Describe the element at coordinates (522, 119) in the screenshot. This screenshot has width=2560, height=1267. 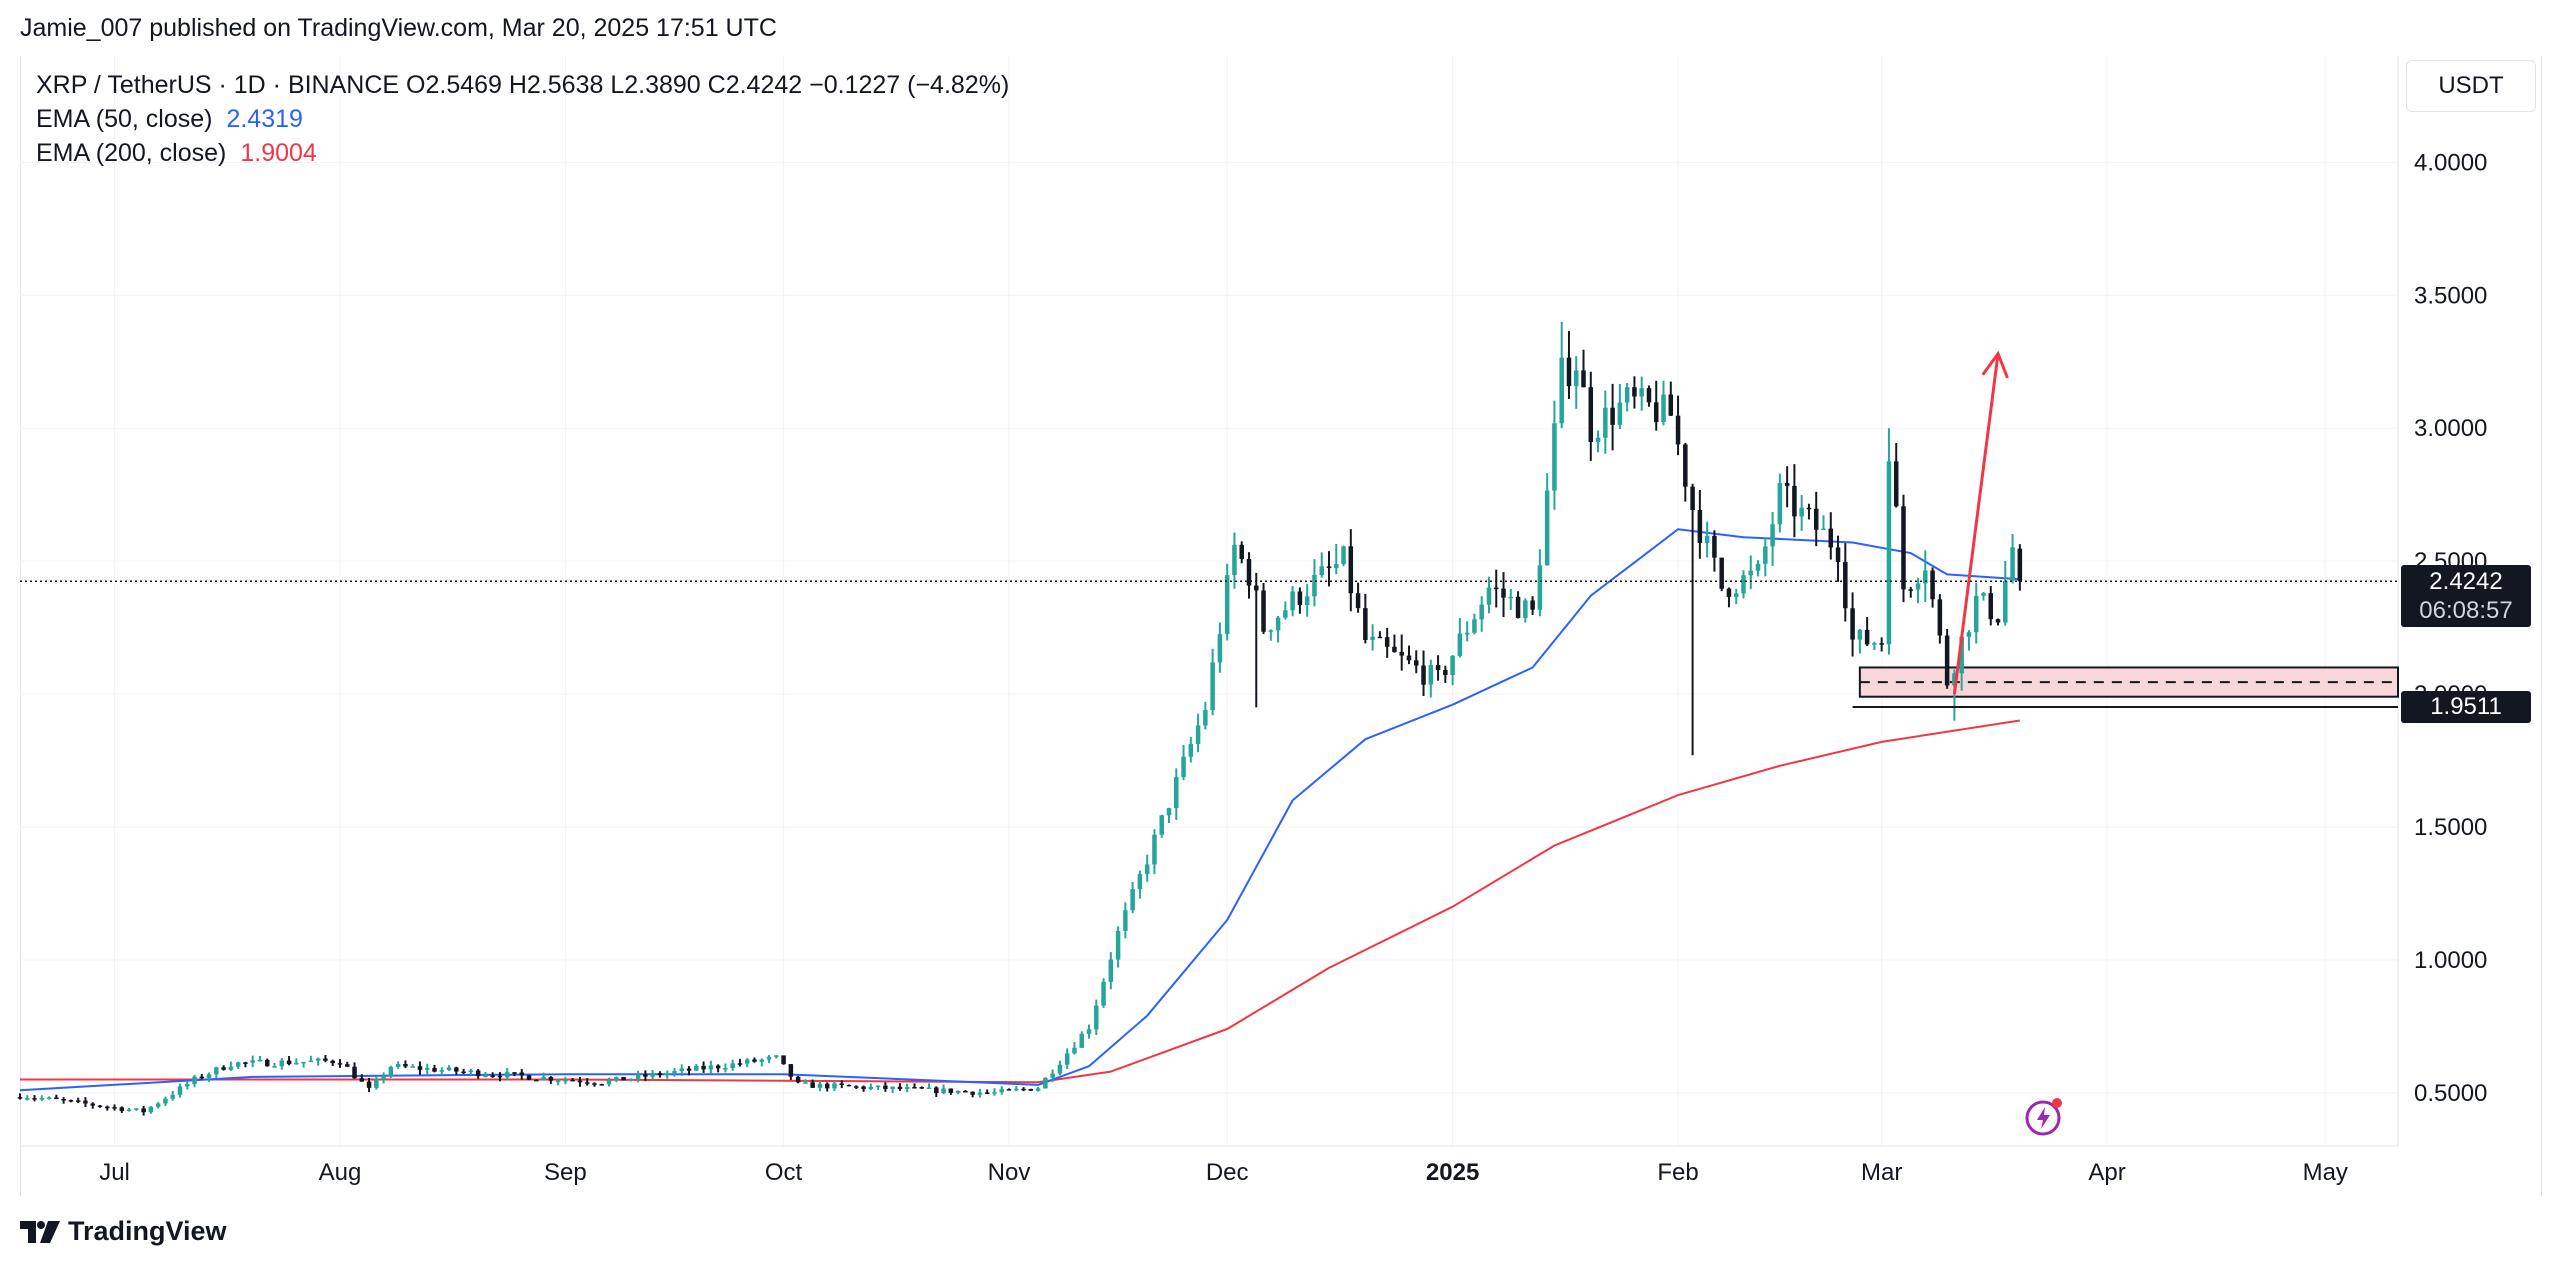
I see `ema50-legend: EMA (50, close) 2.4319` at that location.